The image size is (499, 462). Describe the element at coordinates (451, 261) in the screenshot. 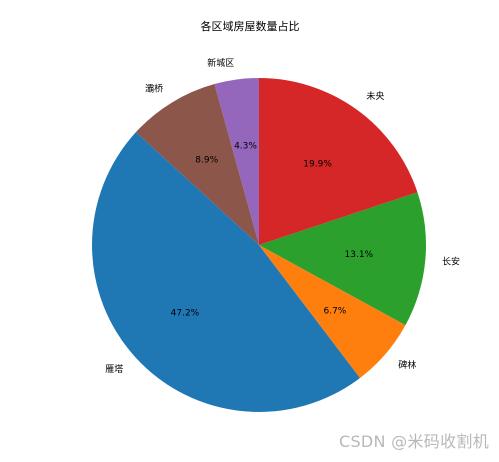

I see `pie-slice-category-label-4: 长安` at that location.